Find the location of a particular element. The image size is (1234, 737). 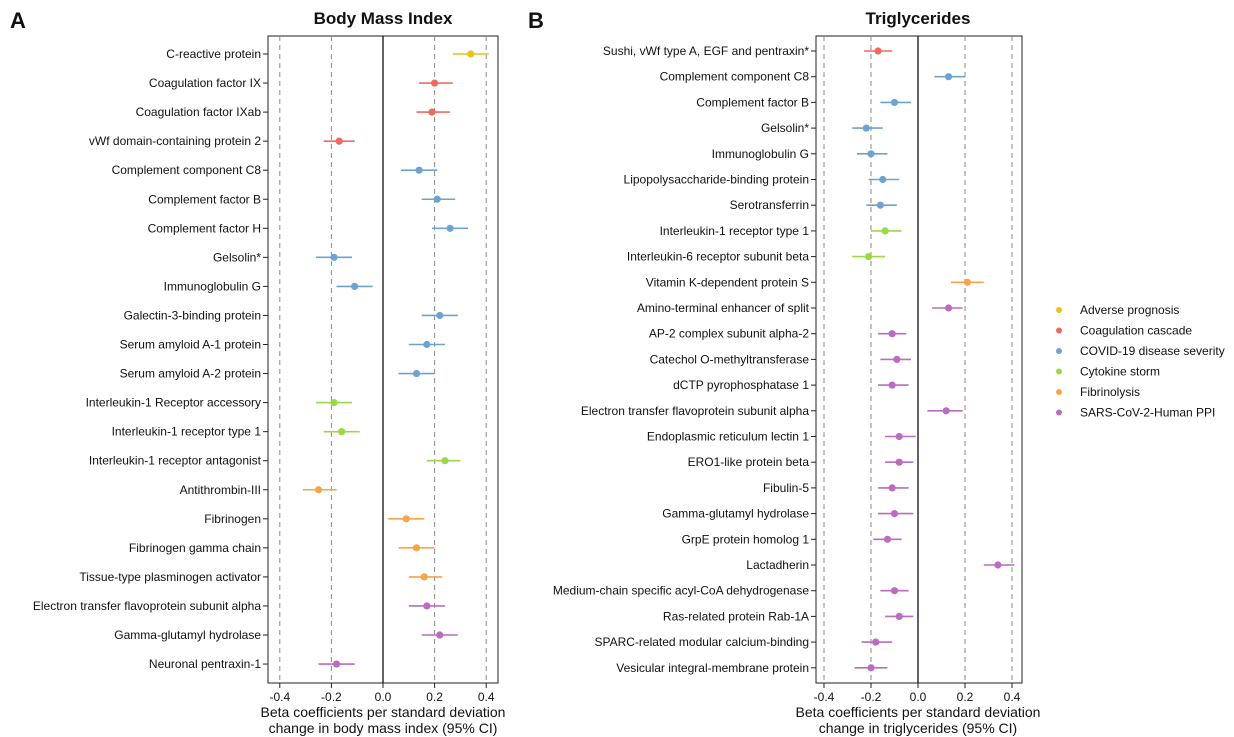

x-tick-label: 0.2 is located at coordinates (434, 697).